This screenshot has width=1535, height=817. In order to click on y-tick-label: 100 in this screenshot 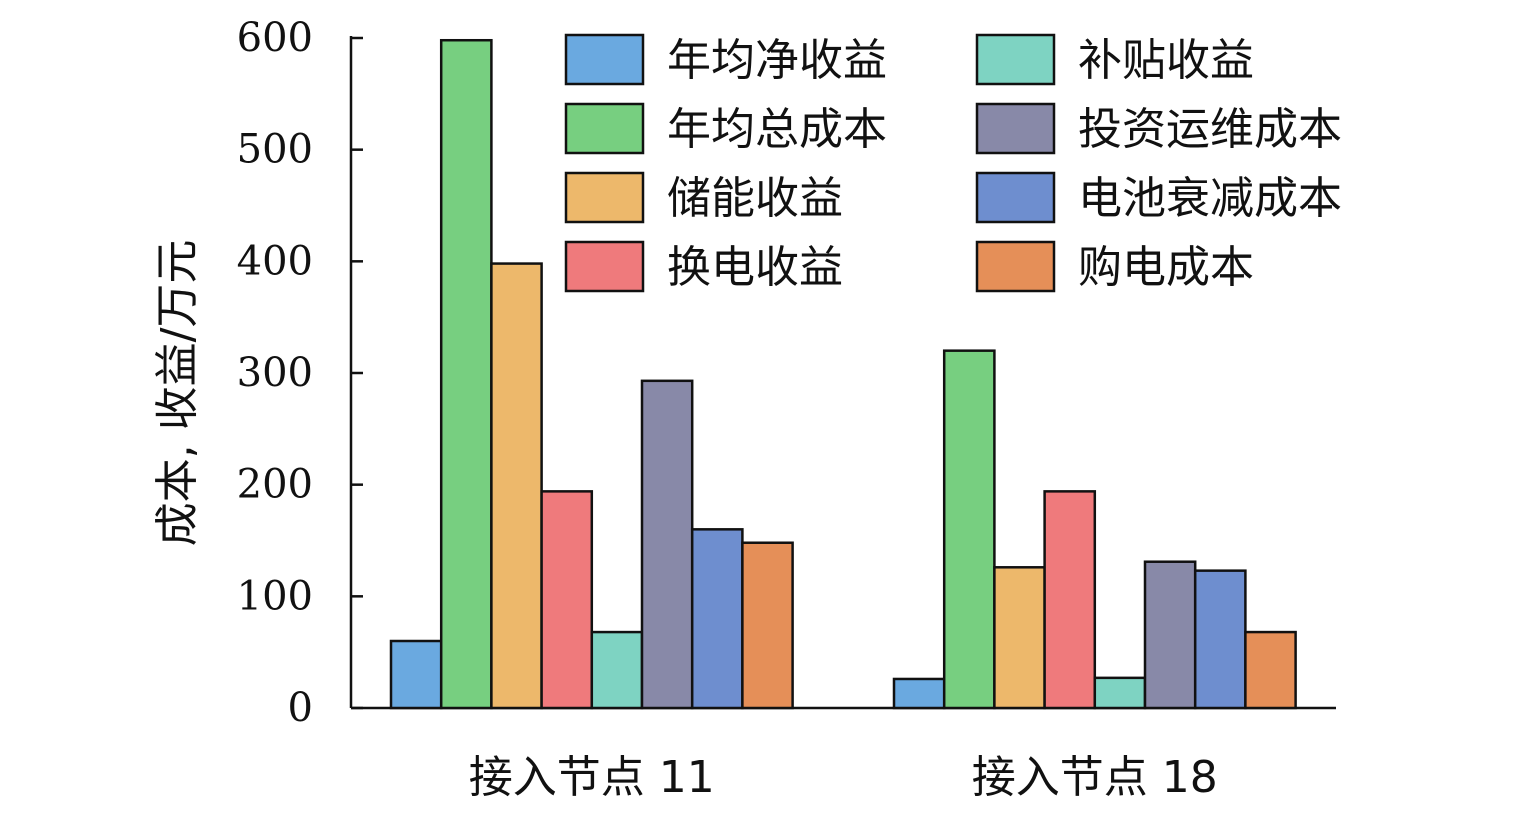, I will do `click(275, 596)`.